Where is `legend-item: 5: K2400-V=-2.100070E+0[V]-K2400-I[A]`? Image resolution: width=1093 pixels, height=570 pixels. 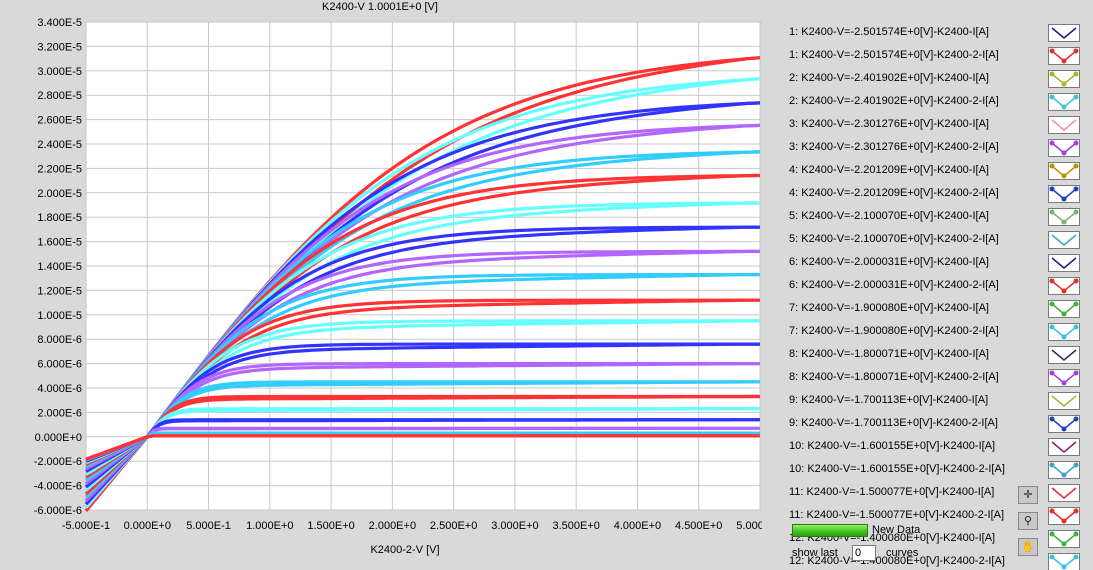 legend-item: 5: K2400-V=-2.100070E+0[V]-K2400-I[A] is located at coordinates (927, 217).